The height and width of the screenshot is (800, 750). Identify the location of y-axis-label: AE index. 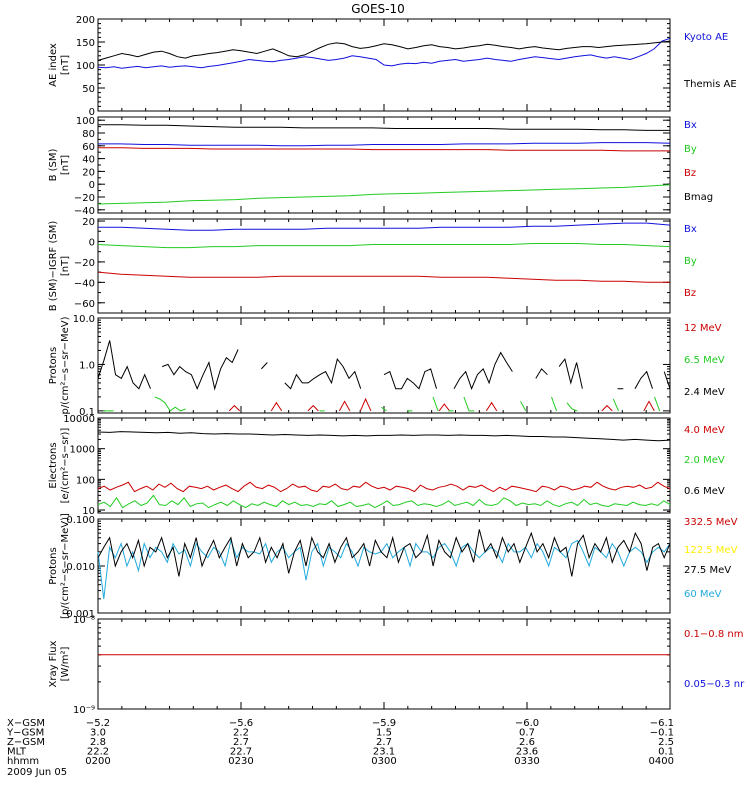
(53, 65).